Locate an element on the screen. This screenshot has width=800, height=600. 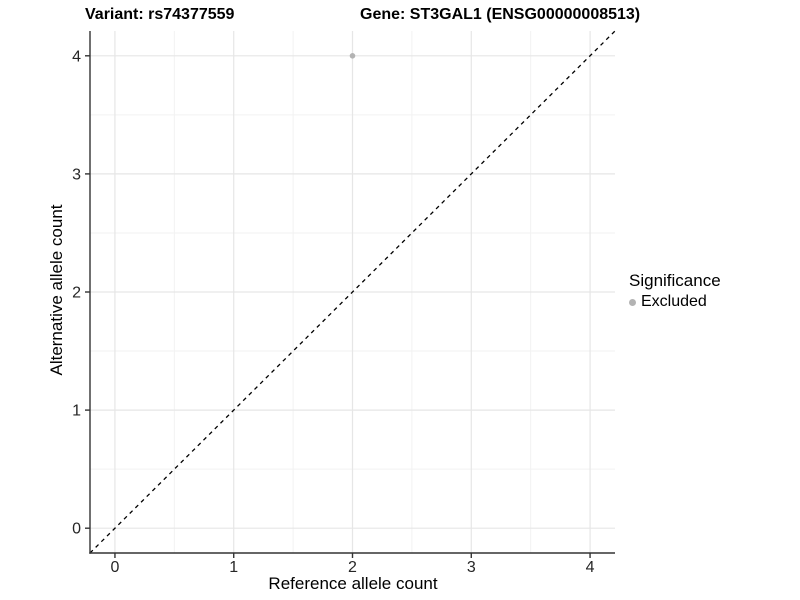
x-tick-label: 4 is located at coordinates (590, 567).